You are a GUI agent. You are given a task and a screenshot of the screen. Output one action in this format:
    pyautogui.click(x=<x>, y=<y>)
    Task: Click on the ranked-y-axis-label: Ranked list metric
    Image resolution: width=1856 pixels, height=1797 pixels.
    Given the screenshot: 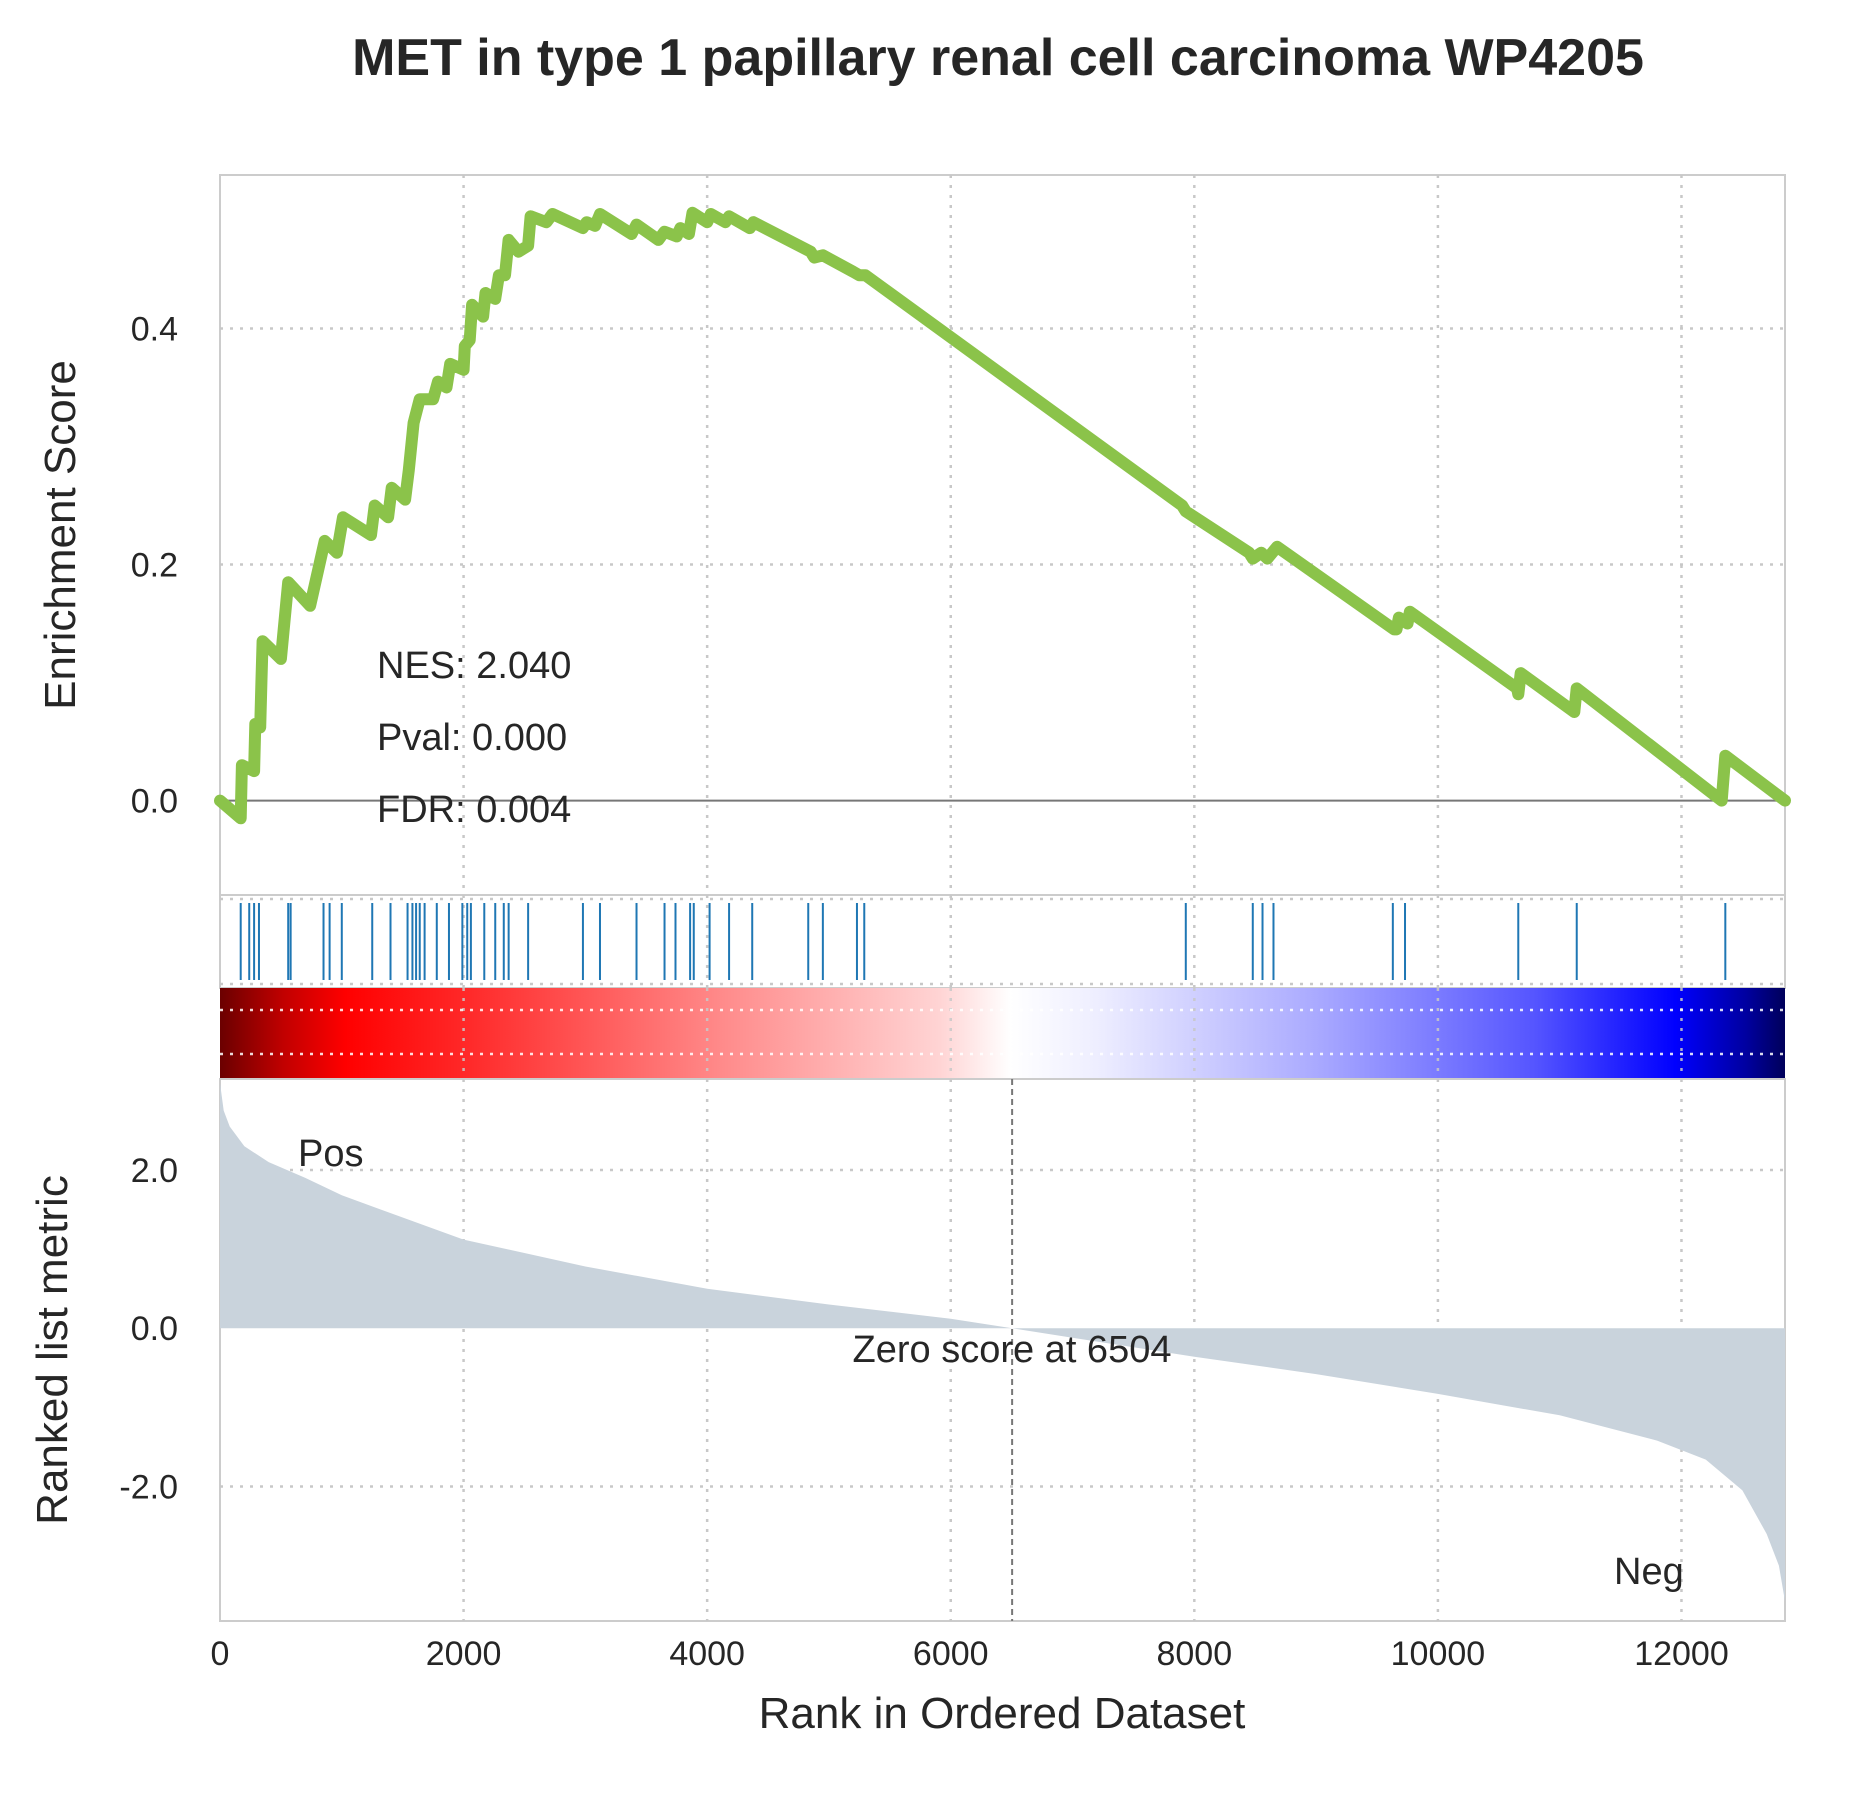 What is the action you would take?
    pyautogui.click(x=52, y=1350)
    